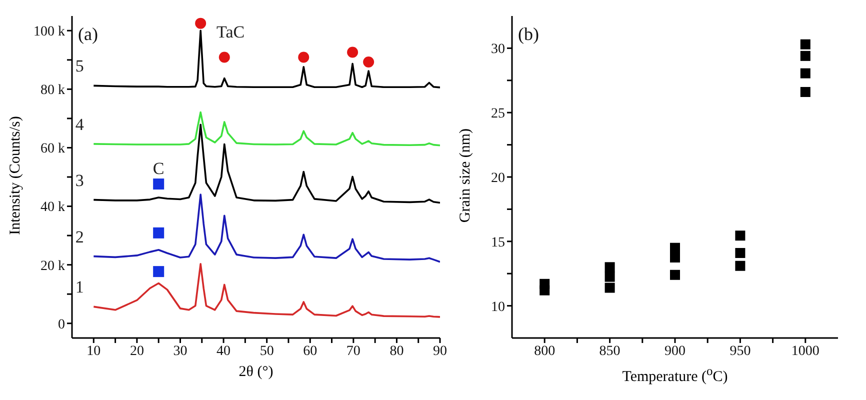 This screenshot has width=866, height=400. I want to click on x-tick-label: 70, so click(353, 351).